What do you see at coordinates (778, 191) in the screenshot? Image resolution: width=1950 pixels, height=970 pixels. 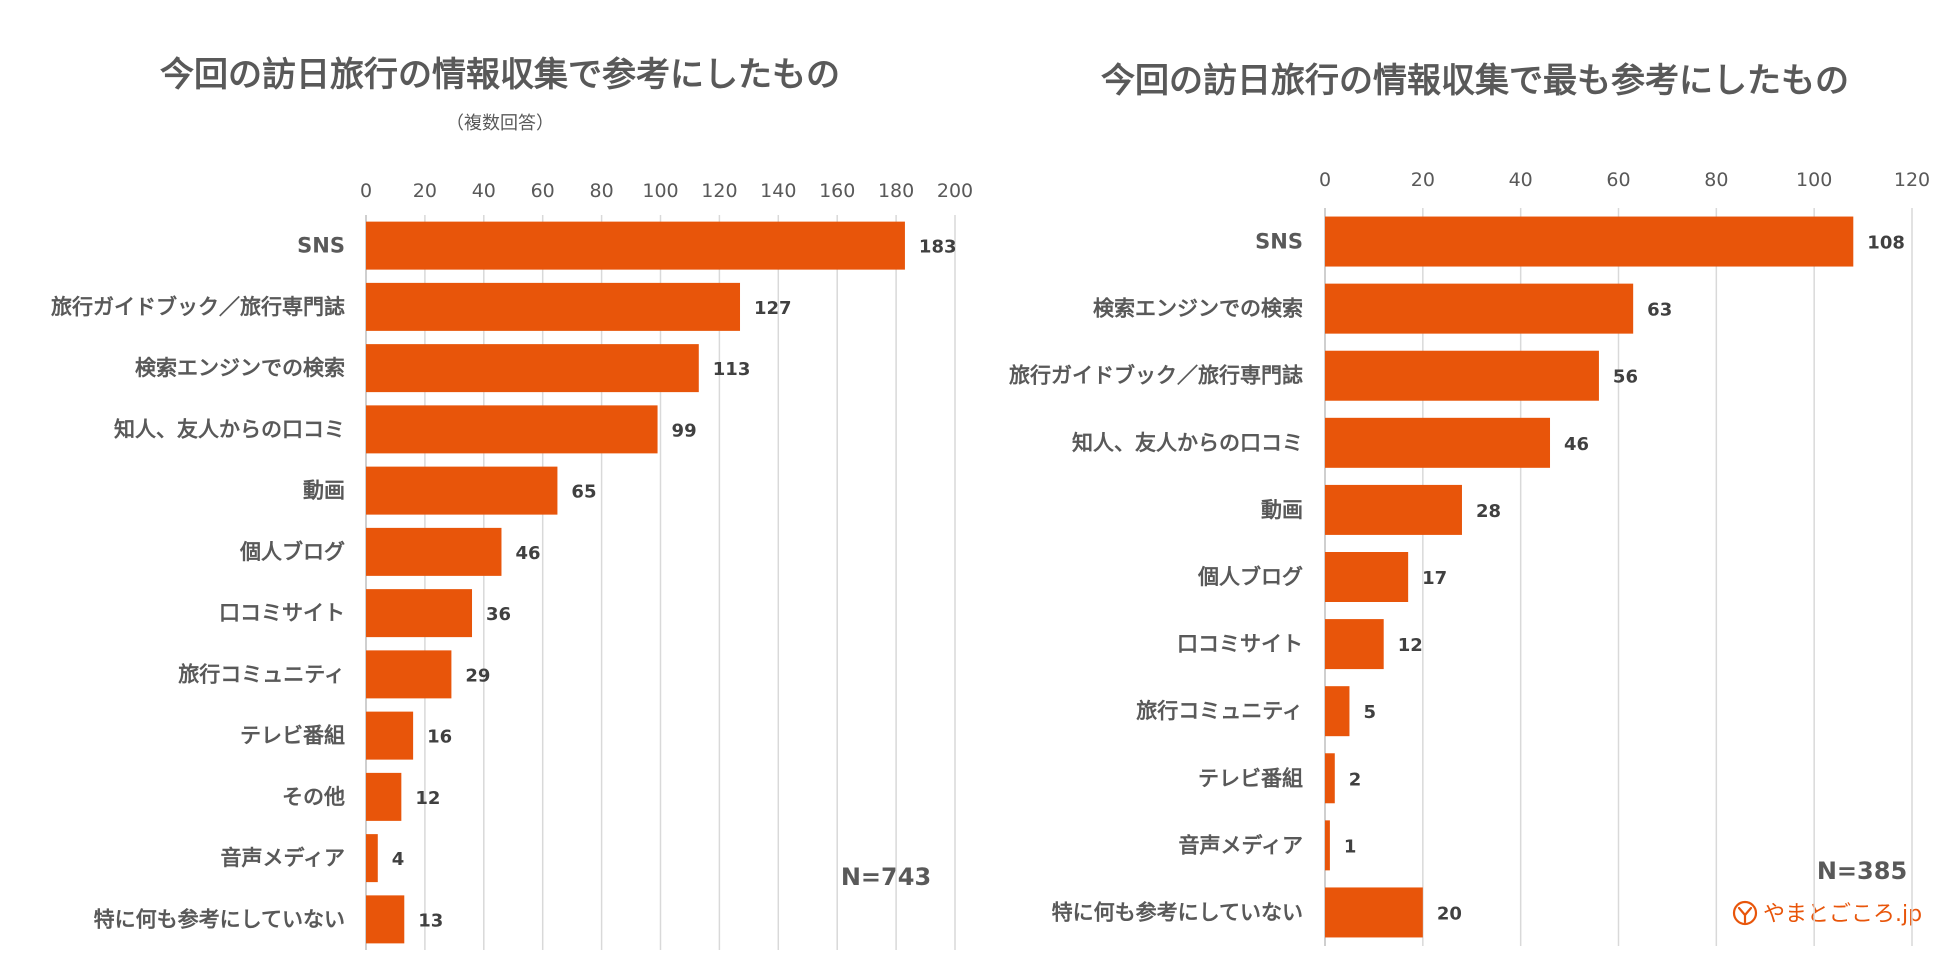 I see `x-tick-label: 140` at bounding box center [778, 191].